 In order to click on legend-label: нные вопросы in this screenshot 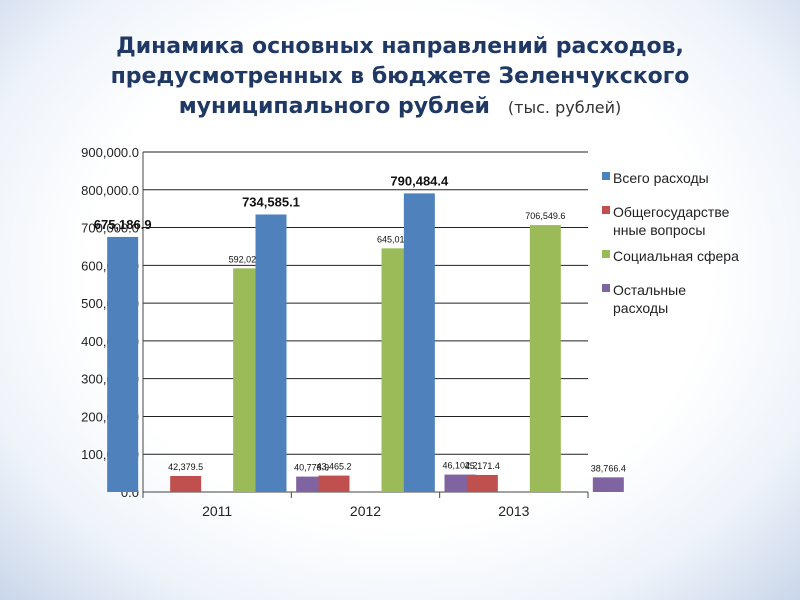, I will do `click(659, 230)`.